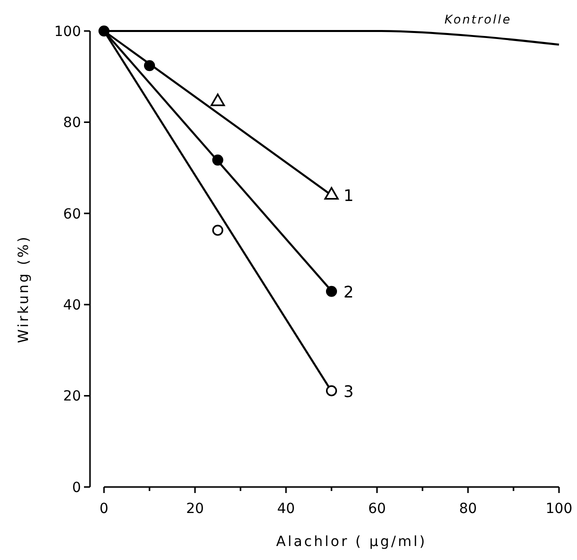 Image resolution: width=577 pixels, height=560 pixels. Describe the element at coordinates (72, 396) in the screenshot. I see `y-tick-label: 20` at that location.